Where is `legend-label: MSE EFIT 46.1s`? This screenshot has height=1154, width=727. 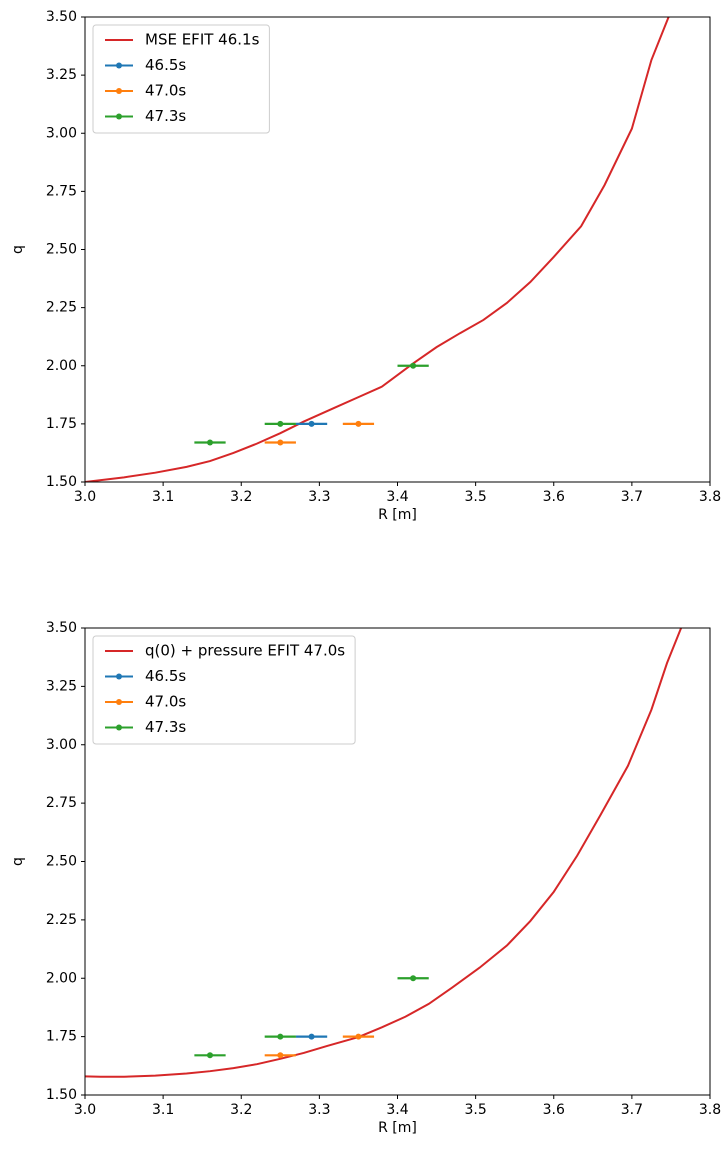 legend-label: MSE EFIT 46.1s is located at coordinates (202, 40).